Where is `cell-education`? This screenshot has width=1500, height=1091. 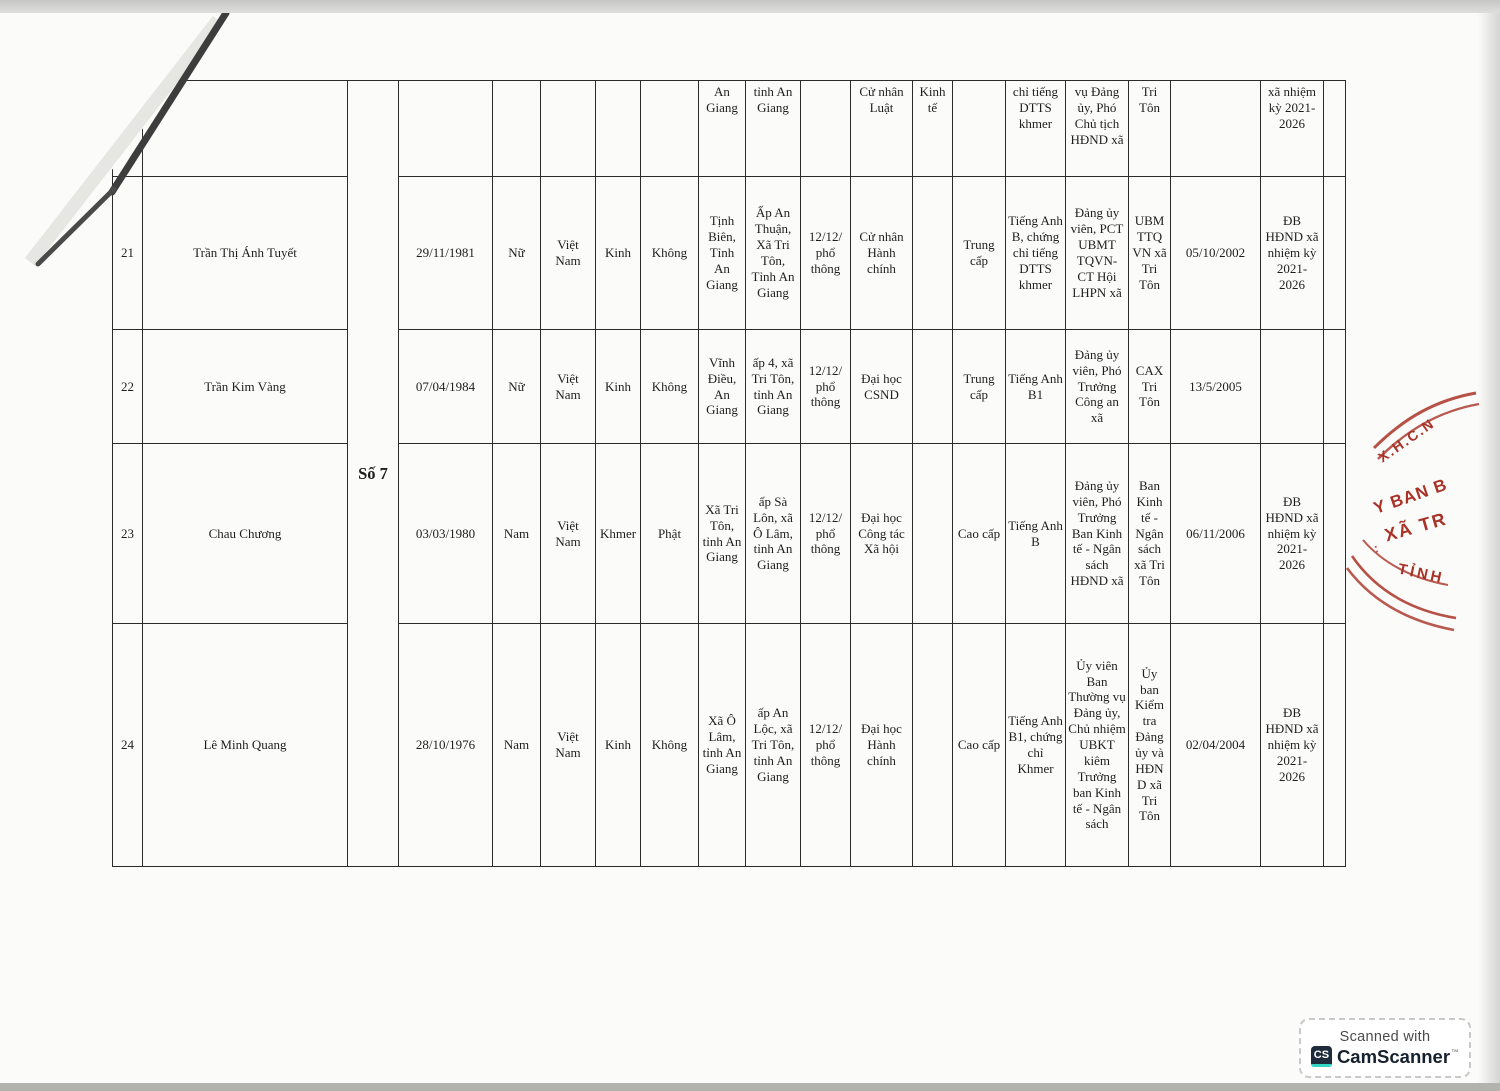 cell-education is located at coordinates (825, 128).